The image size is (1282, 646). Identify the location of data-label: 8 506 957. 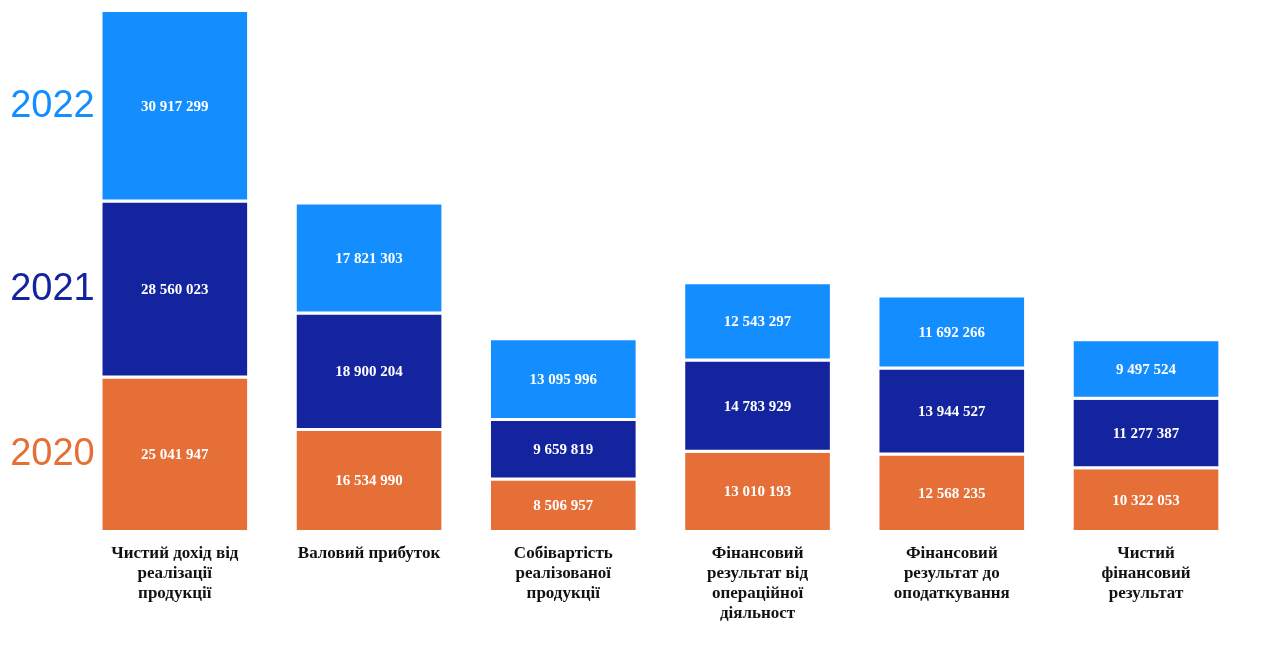
(563, 505).